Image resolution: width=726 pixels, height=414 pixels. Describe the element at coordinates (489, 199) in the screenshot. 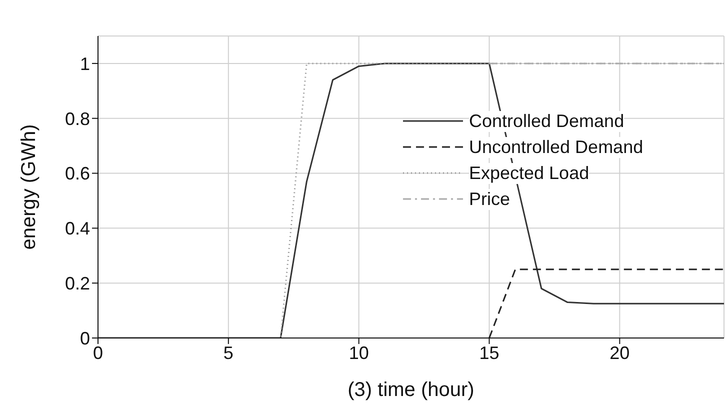

I see `legend-label: Price` at that location.